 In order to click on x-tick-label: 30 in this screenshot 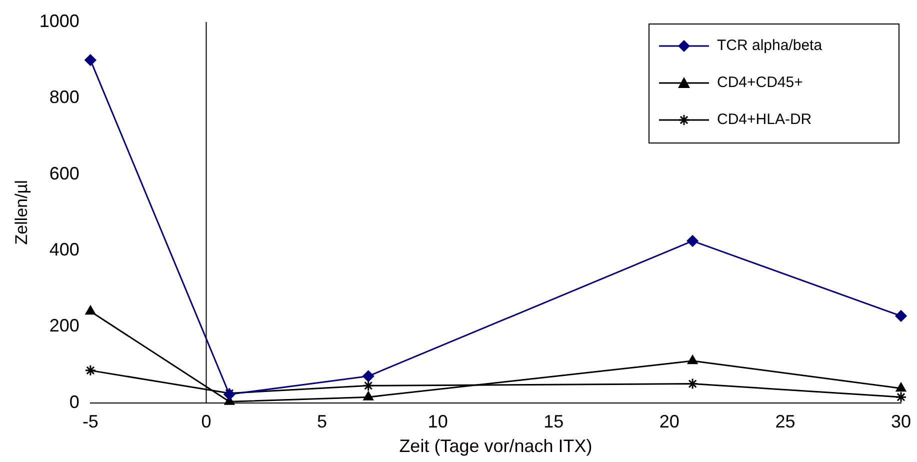, I will do `click(901, 422)`.